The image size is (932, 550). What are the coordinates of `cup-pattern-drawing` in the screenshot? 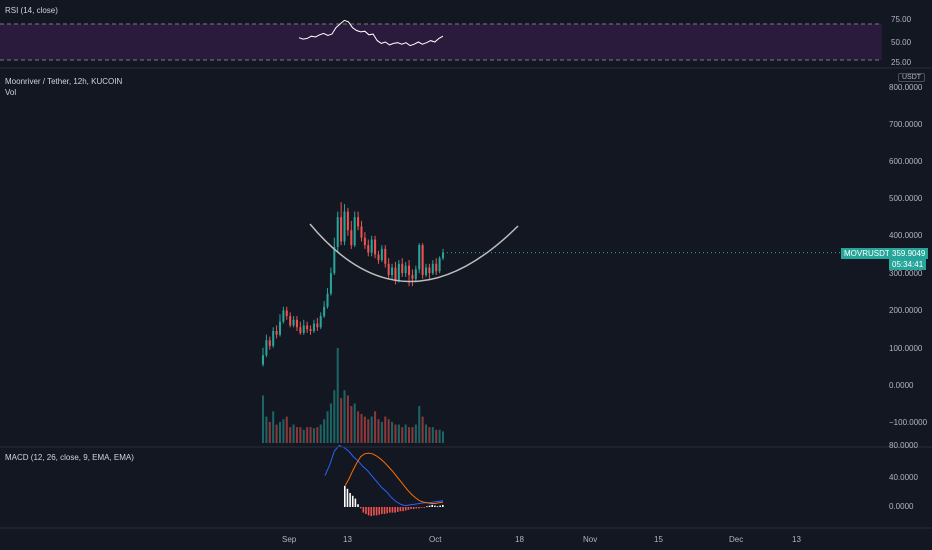 It's located at (414, 253).